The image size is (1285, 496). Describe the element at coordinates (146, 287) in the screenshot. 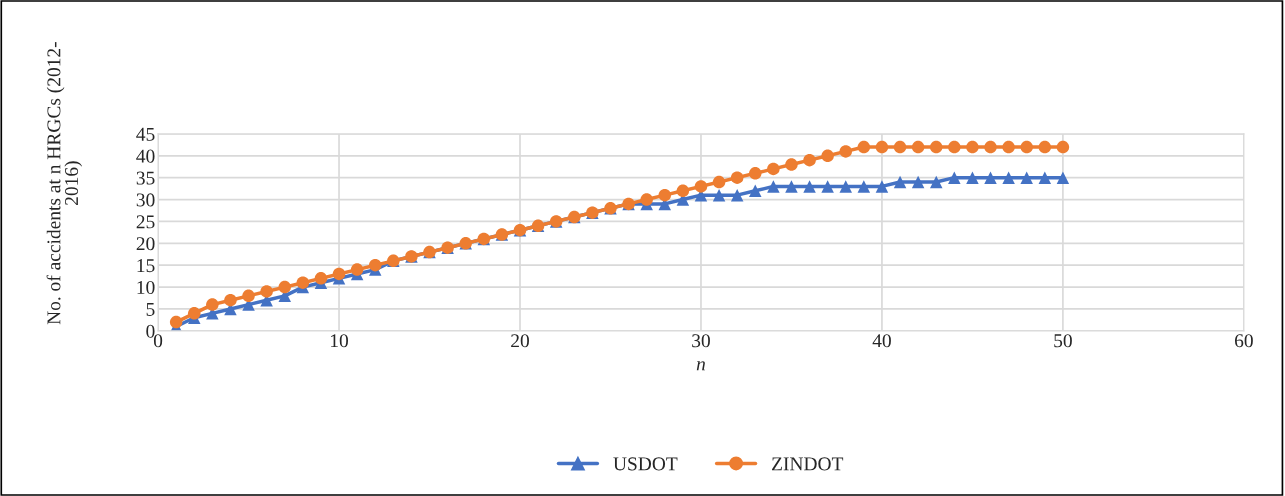

I see `y-tick-label: 10` at that location.